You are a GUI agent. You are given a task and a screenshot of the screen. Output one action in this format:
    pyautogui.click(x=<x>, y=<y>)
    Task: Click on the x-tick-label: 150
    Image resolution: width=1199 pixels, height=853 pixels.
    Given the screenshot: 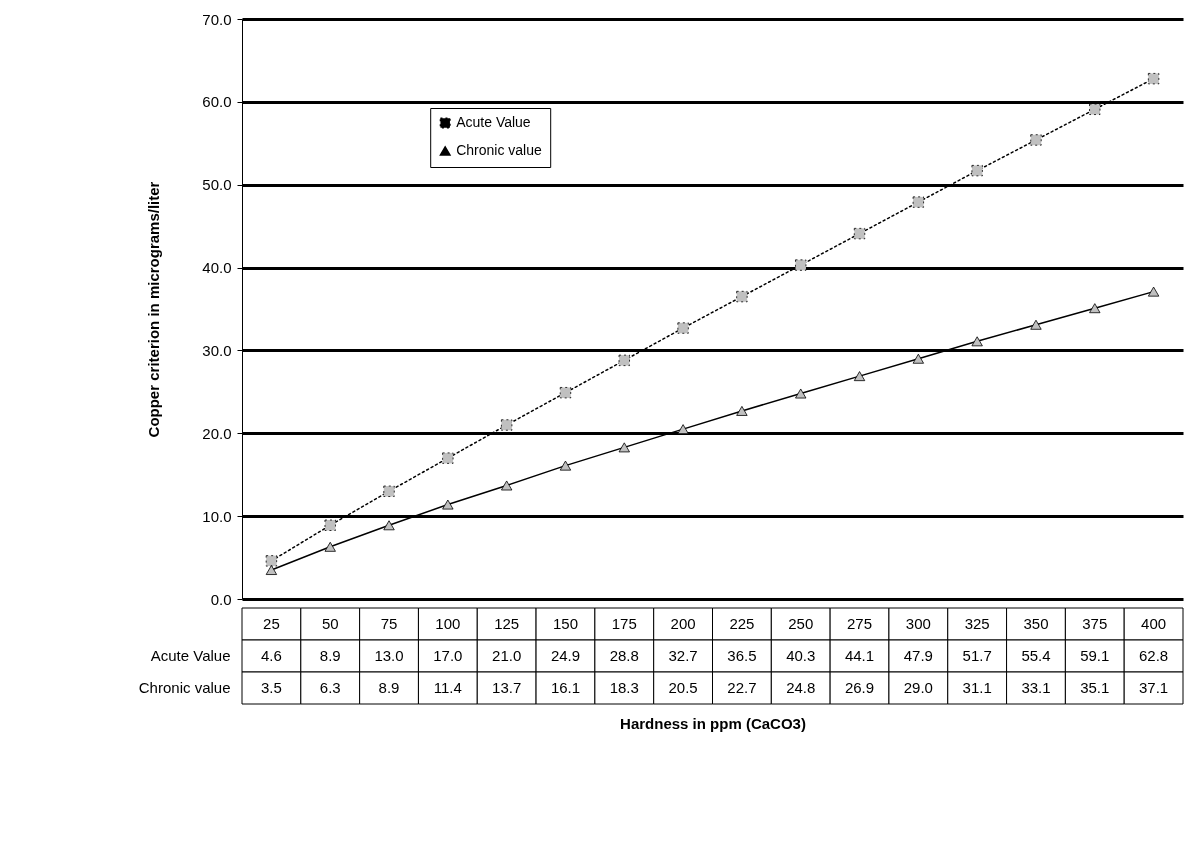 What is the action you would take?
    pyautogui.click(x=565, y=623)
    